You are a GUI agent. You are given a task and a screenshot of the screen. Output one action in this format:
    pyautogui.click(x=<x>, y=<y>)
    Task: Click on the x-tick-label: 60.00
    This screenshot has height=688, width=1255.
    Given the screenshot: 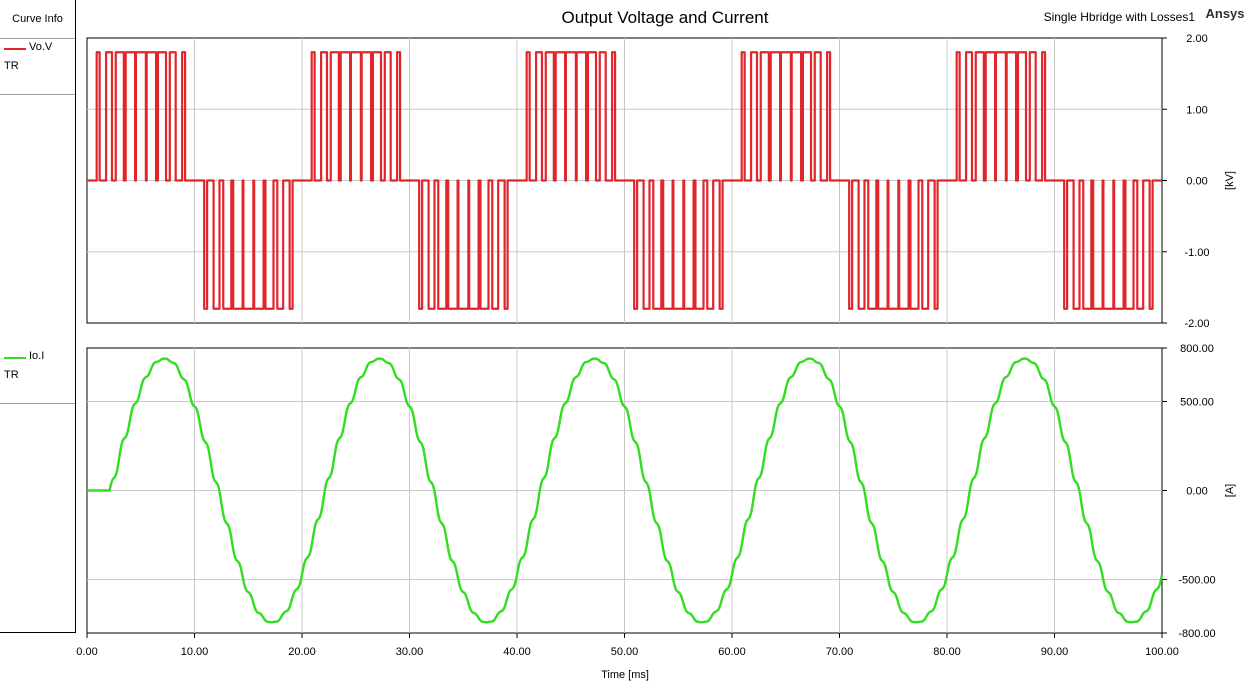 What is the action you would take?
    pyautogui.click(x=732, y=652)
    